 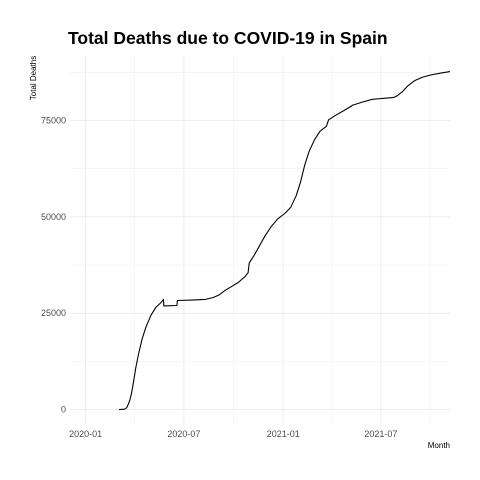 What do you see at coordinates (183, 434) in the screenshot?
I see `x-tick-label: 2020-07` at bounding box center [183, 434].